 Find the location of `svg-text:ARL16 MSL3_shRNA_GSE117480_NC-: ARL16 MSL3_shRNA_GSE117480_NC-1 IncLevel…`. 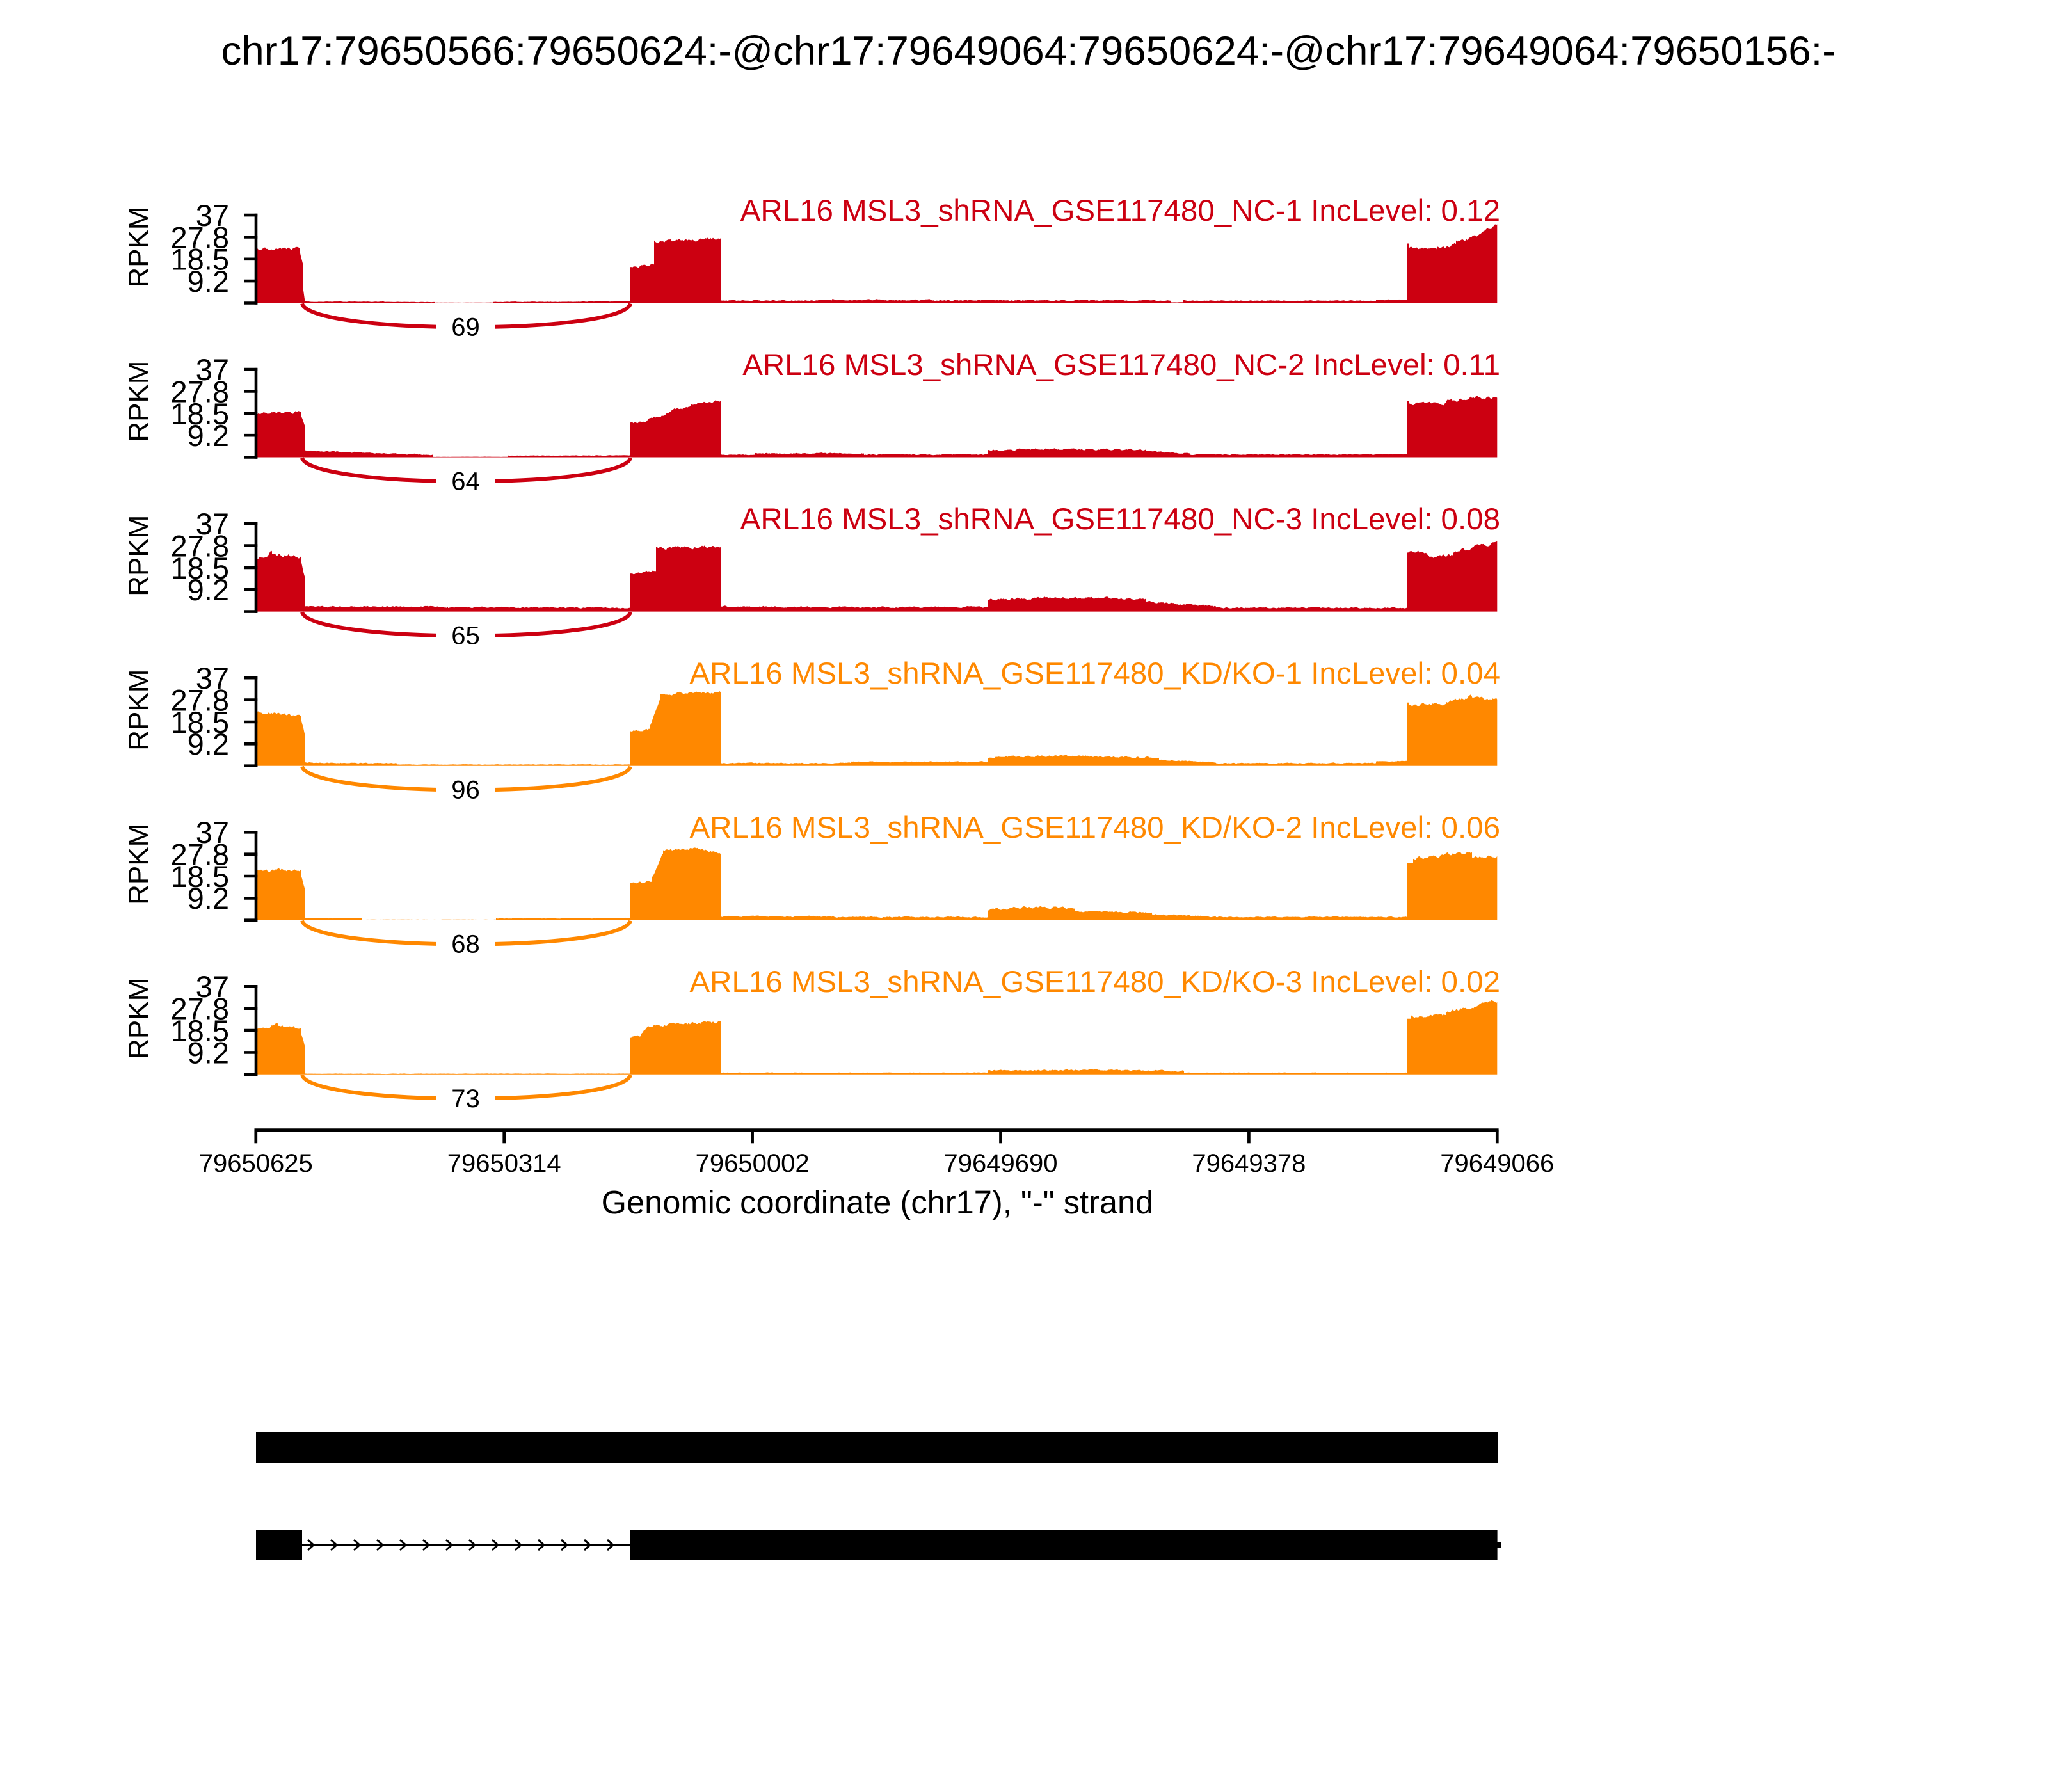

svg-text:ARL16 MSL3_shRNA_GSE117480_NC-: ARL16 MSL3_shRNA_GSE117480_NC-1 IncLevel… is located at coordinates (1120, 211).